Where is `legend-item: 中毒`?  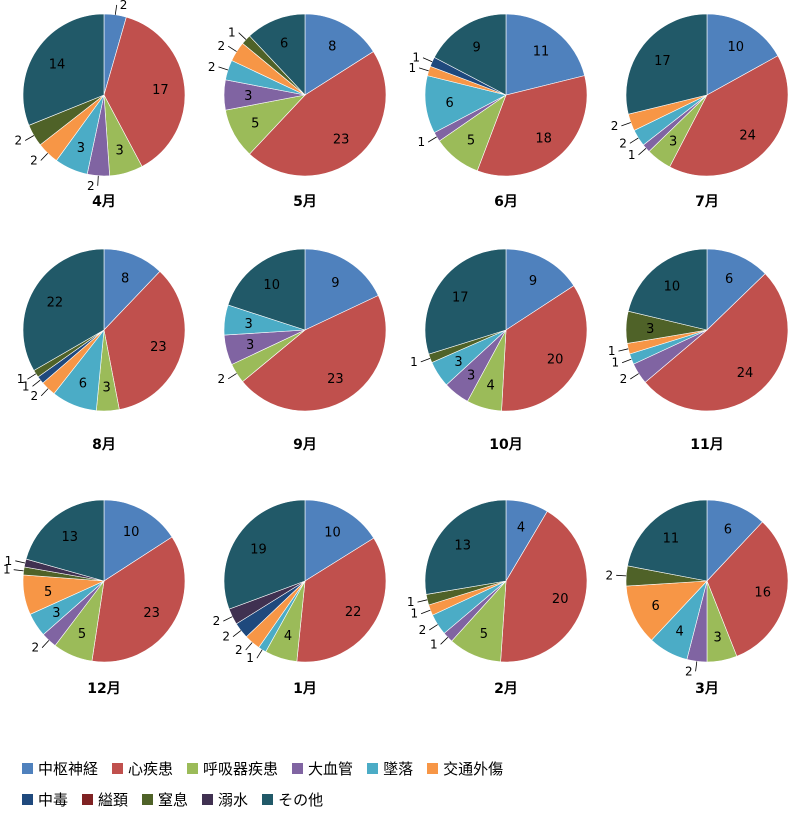
legend-item: 中毒 is located at coordinates (45, 799).